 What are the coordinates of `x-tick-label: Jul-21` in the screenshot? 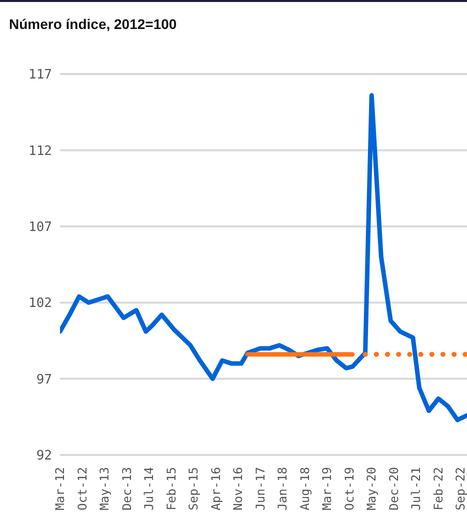 It's located at (416, 488).